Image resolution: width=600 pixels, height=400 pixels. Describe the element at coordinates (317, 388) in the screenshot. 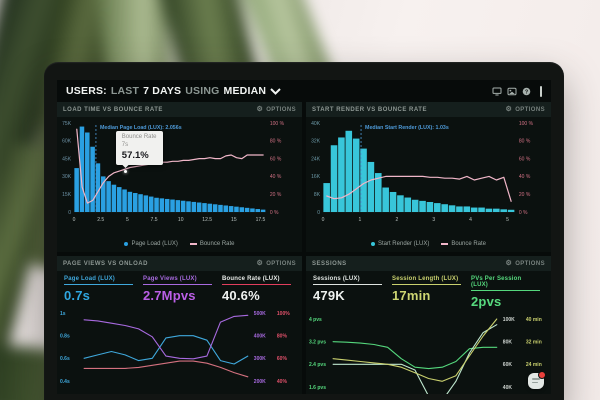

I see `svg-text: 1.6 pvs` at that location.